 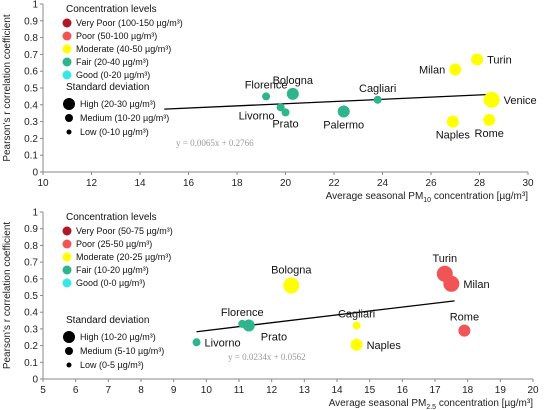 I want to click on pm25-point-label-prato: Prato, so click(x=274, y=338).